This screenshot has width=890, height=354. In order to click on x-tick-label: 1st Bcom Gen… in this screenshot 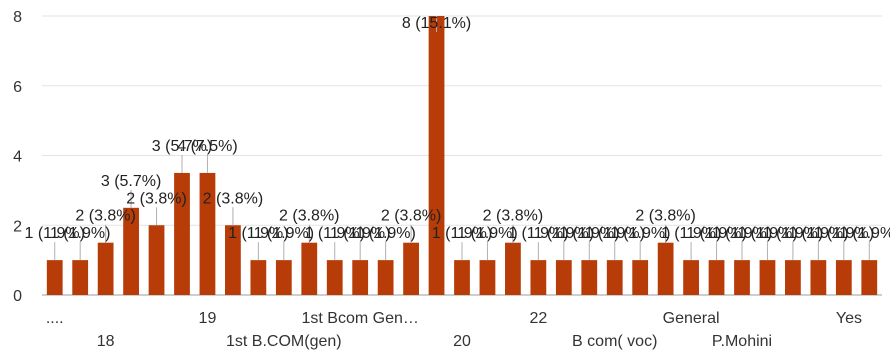, I will do `click(359, 318)`.